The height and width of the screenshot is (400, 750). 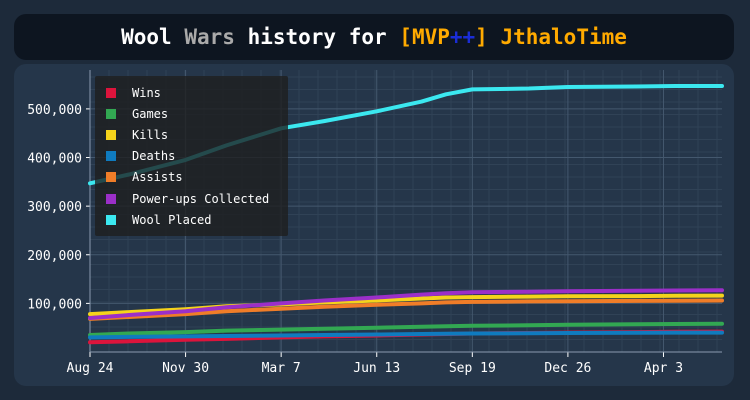 I want to click on x-tick-label: Nov 30, so click(x=185, y=368).